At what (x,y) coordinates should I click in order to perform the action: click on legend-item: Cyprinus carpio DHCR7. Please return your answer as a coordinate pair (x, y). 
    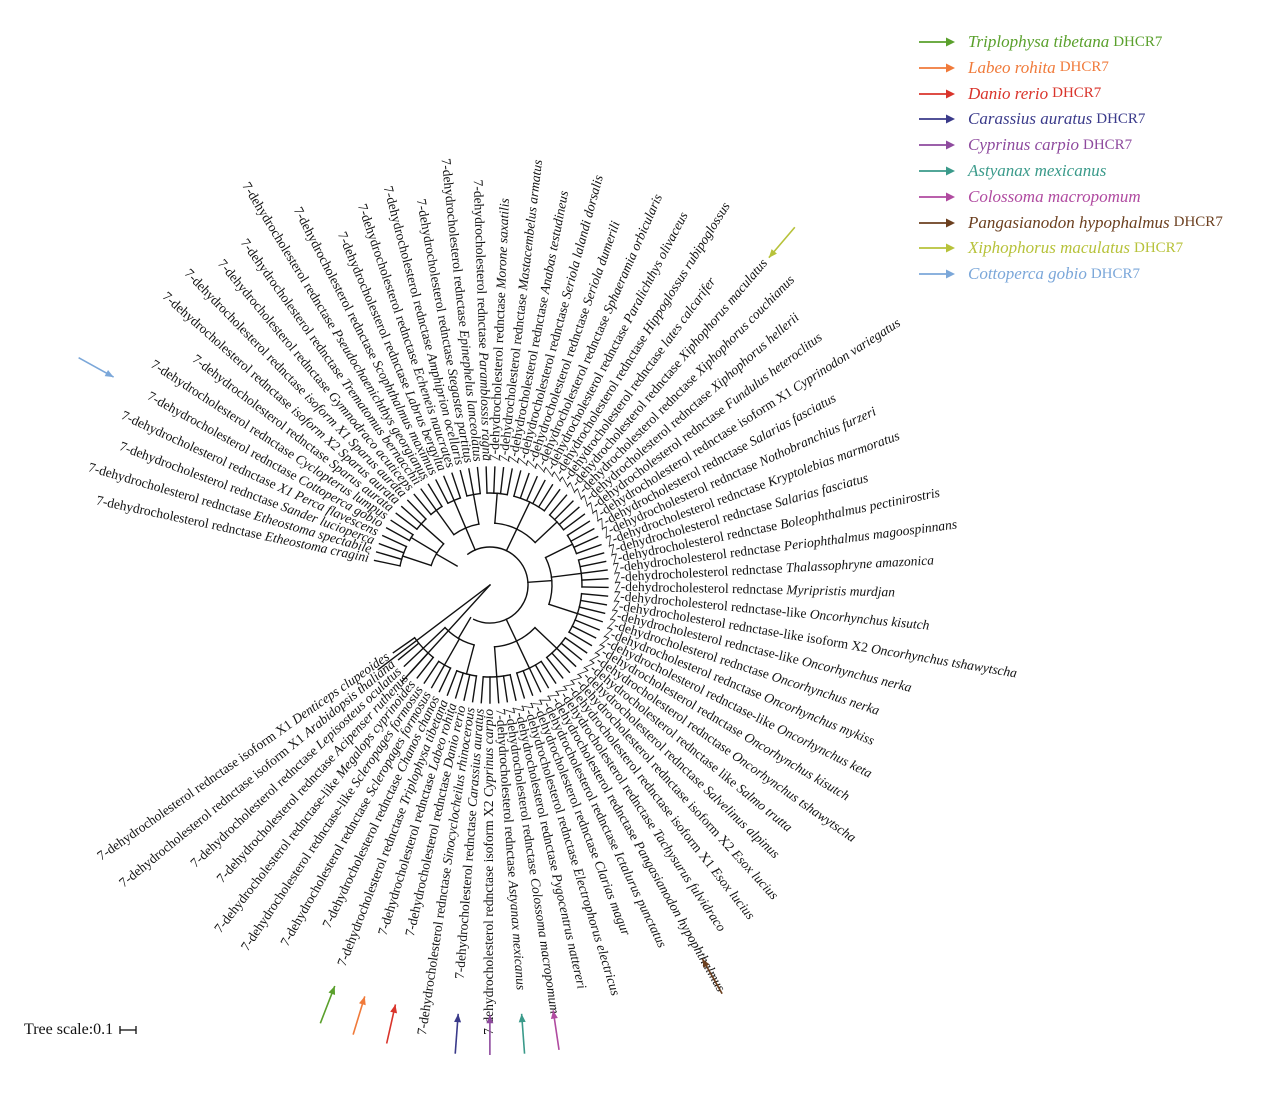
    Looking at the image, I should click on (1025, 145).